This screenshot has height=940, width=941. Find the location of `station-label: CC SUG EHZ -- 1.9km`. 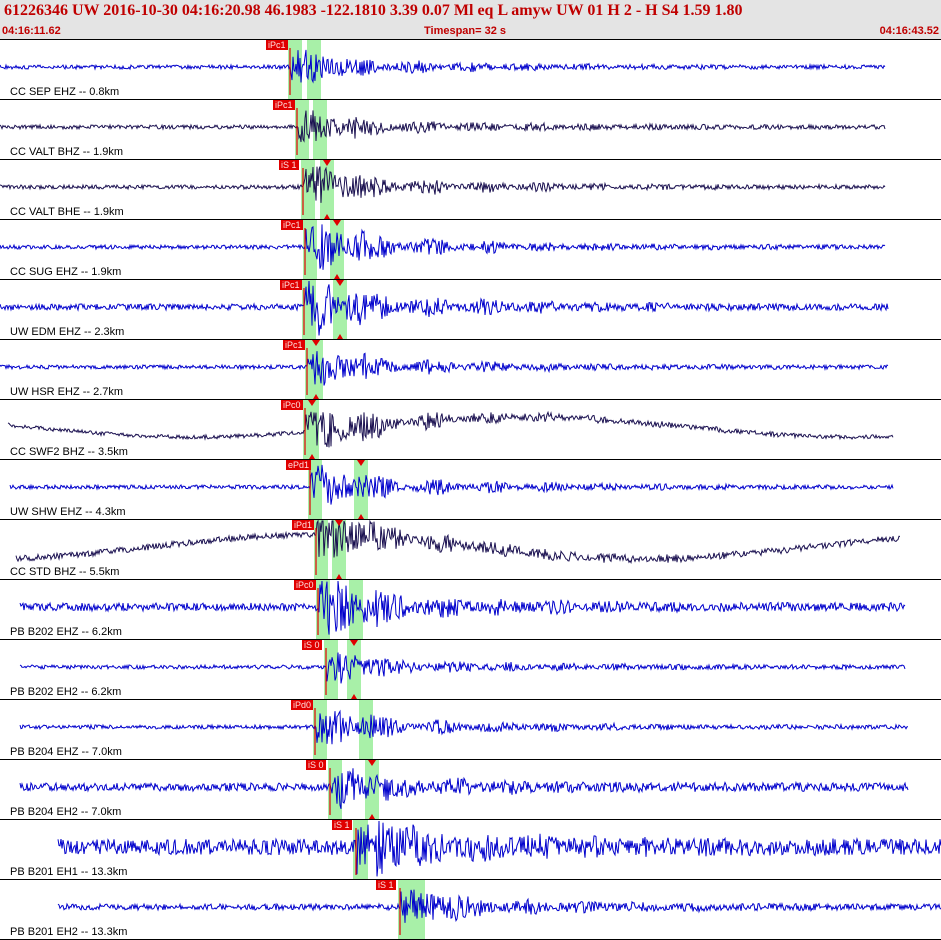

station-label: CC SUG EHZ -- 1.9km is located at coordinates (66, 272).